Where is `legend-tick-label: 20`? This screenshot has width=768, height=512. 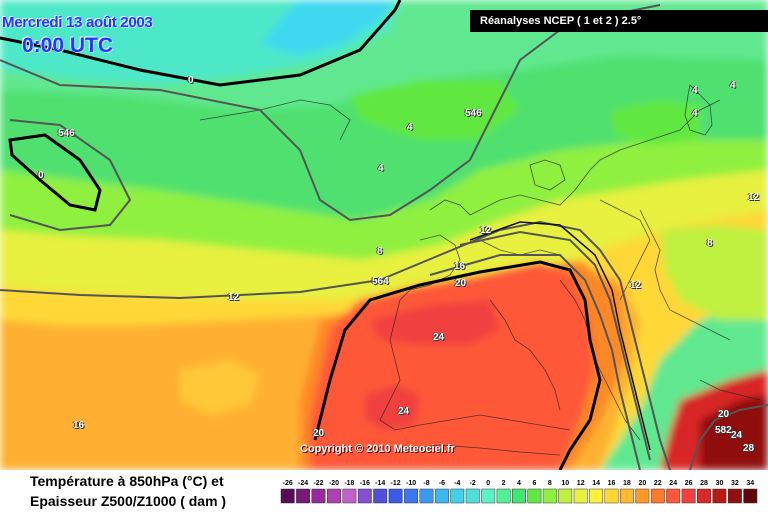
legend-tick-label: 20 is located at coordinates (643, 483).